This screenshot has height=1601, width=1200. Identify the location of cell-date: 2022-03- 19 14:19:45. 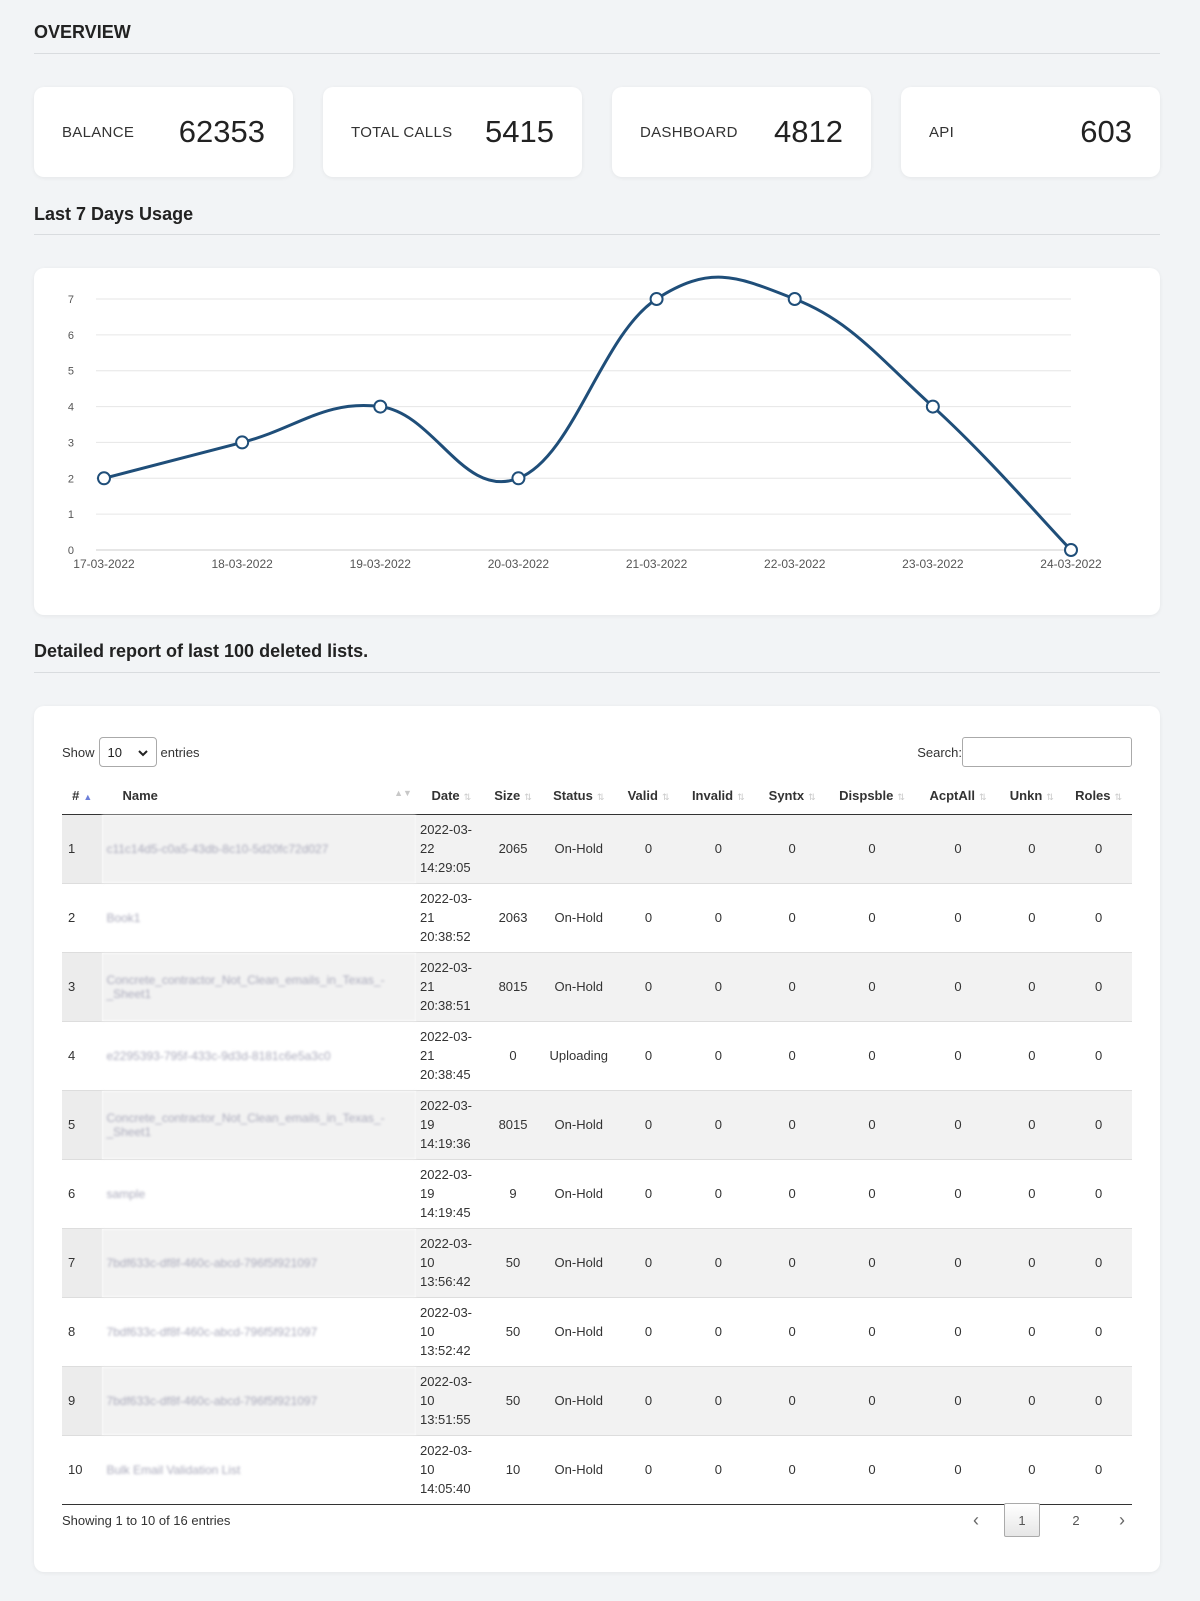
(451, 1194).